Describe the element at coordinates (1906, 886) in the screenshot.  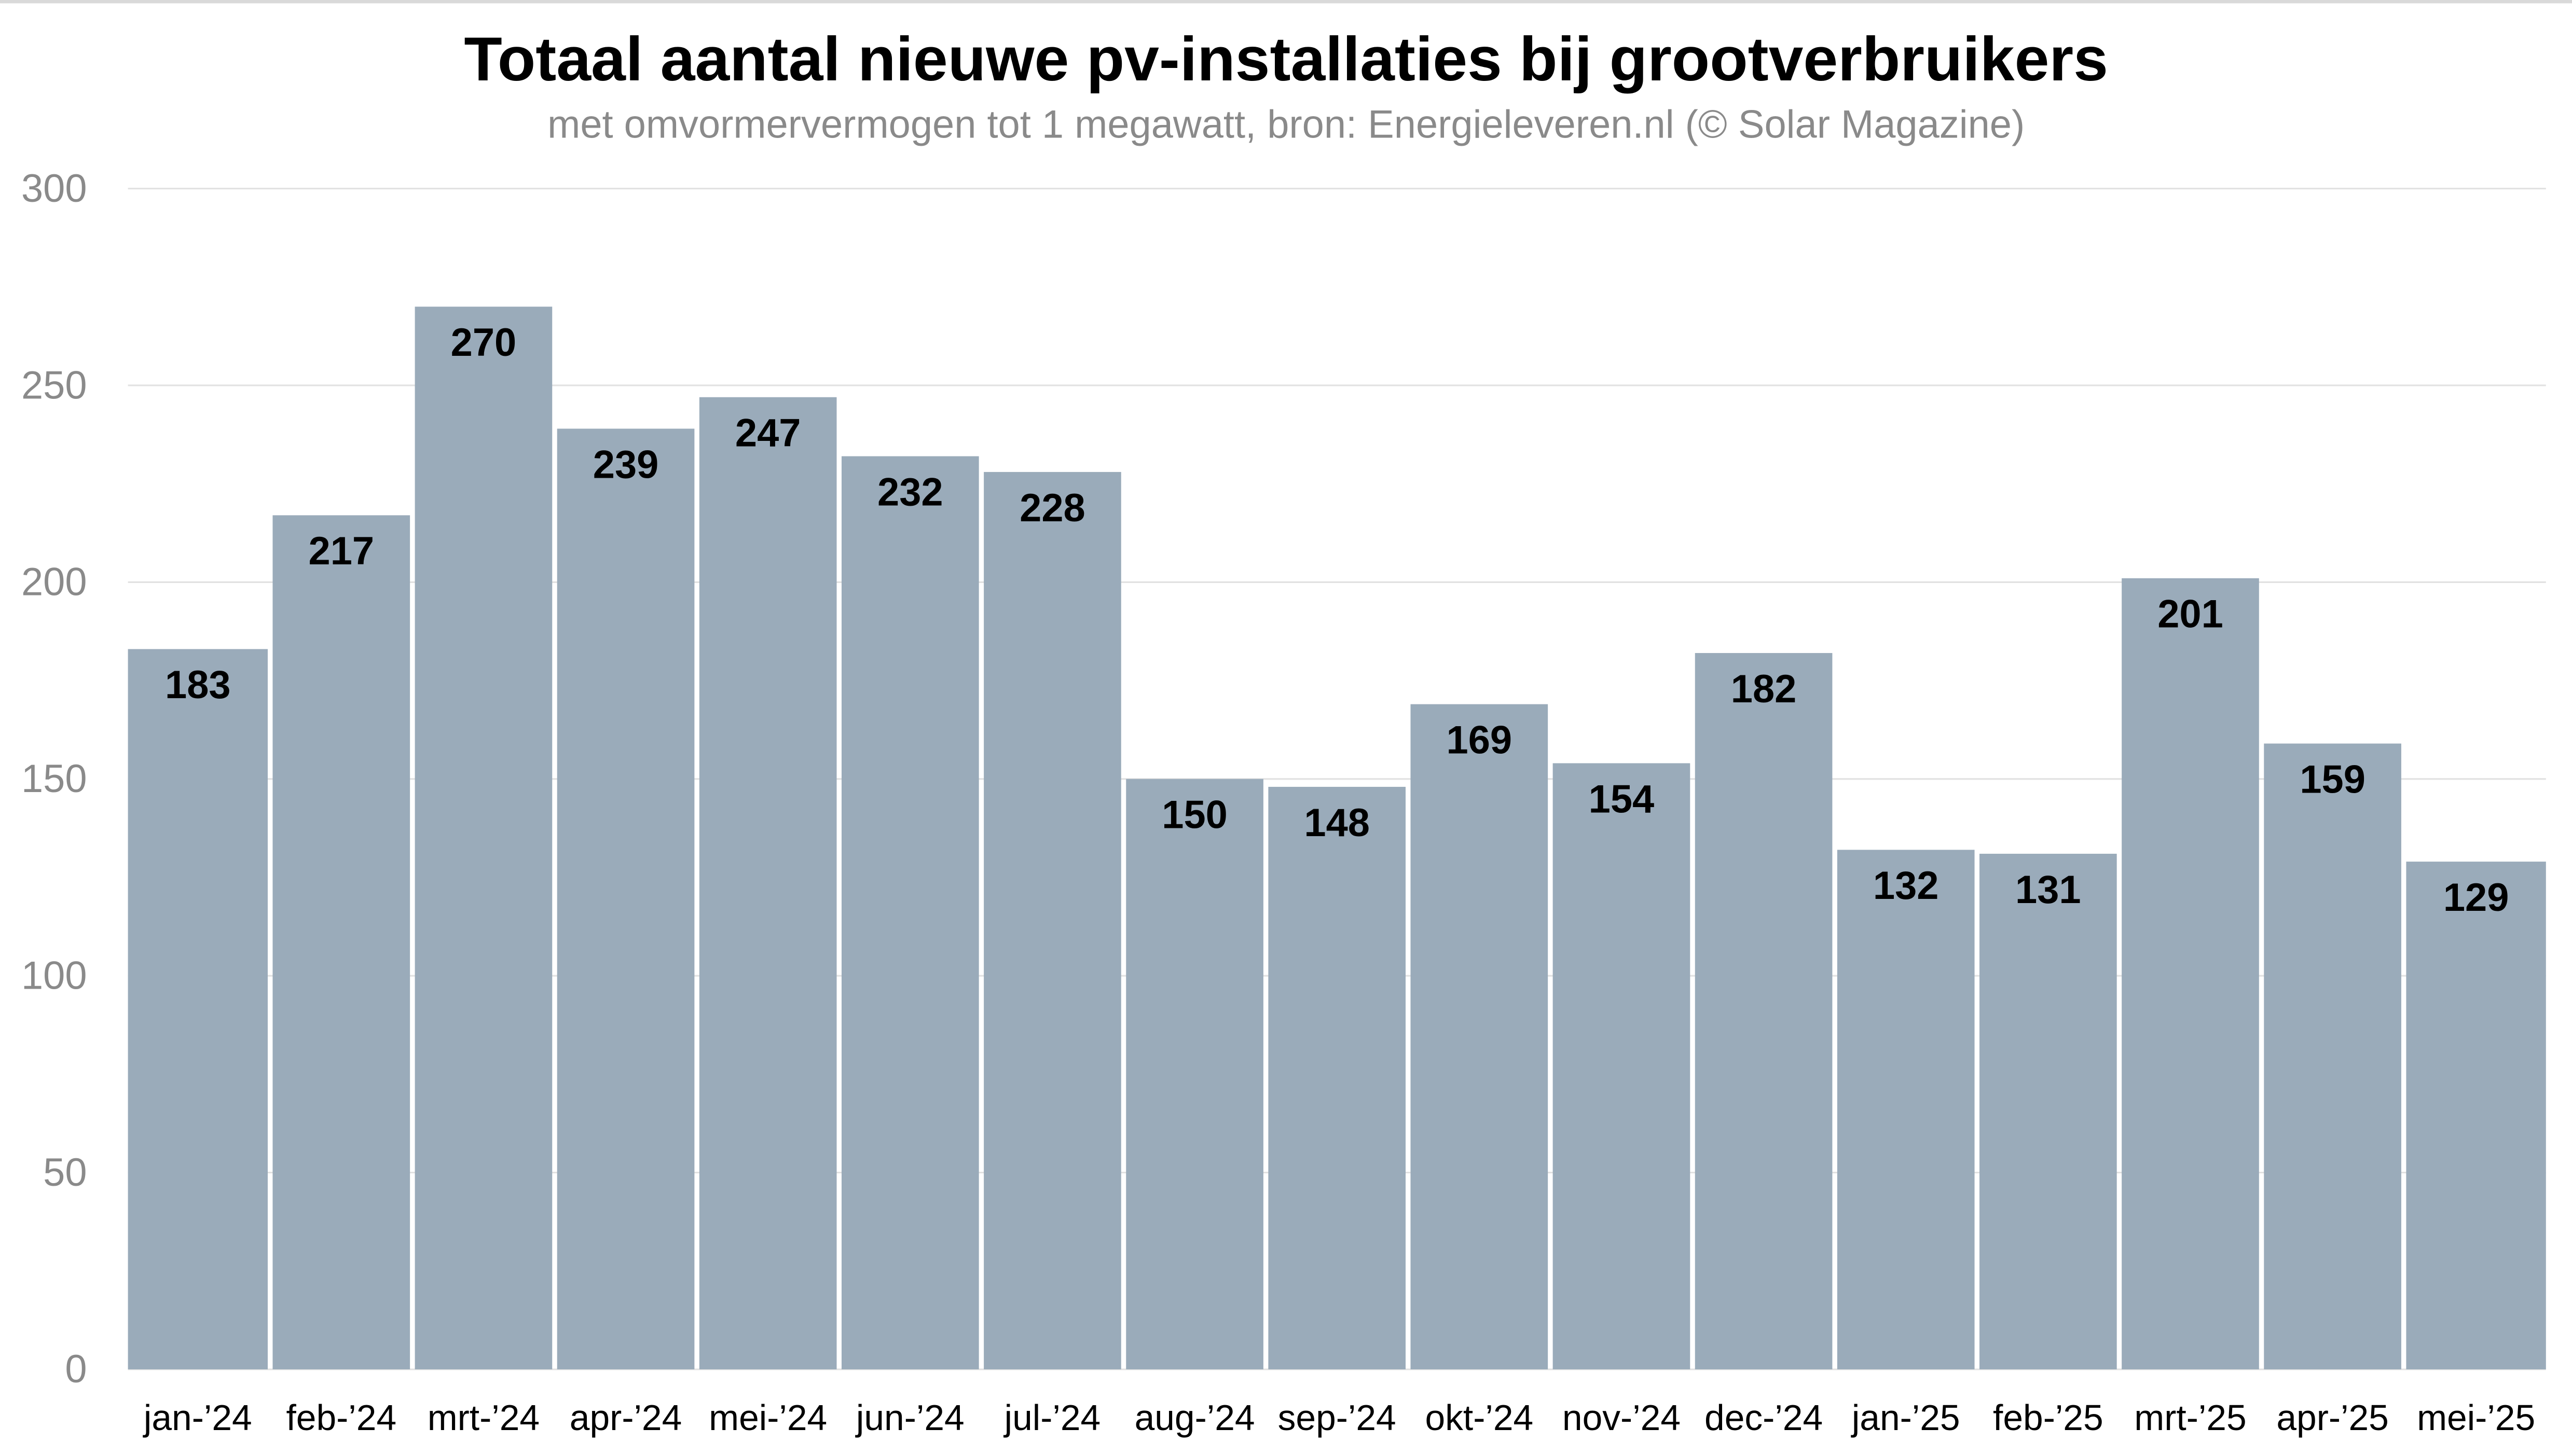
I see `bar-value-label: 132` at that location.